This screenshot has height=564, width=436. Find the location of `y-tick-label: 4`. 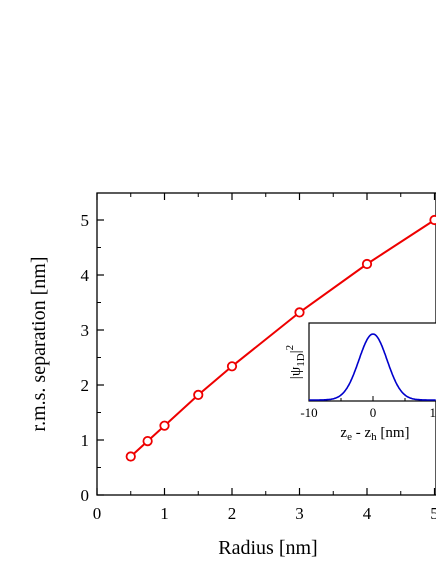

y-tick-label: 4 is located at coordinates (85, 275).